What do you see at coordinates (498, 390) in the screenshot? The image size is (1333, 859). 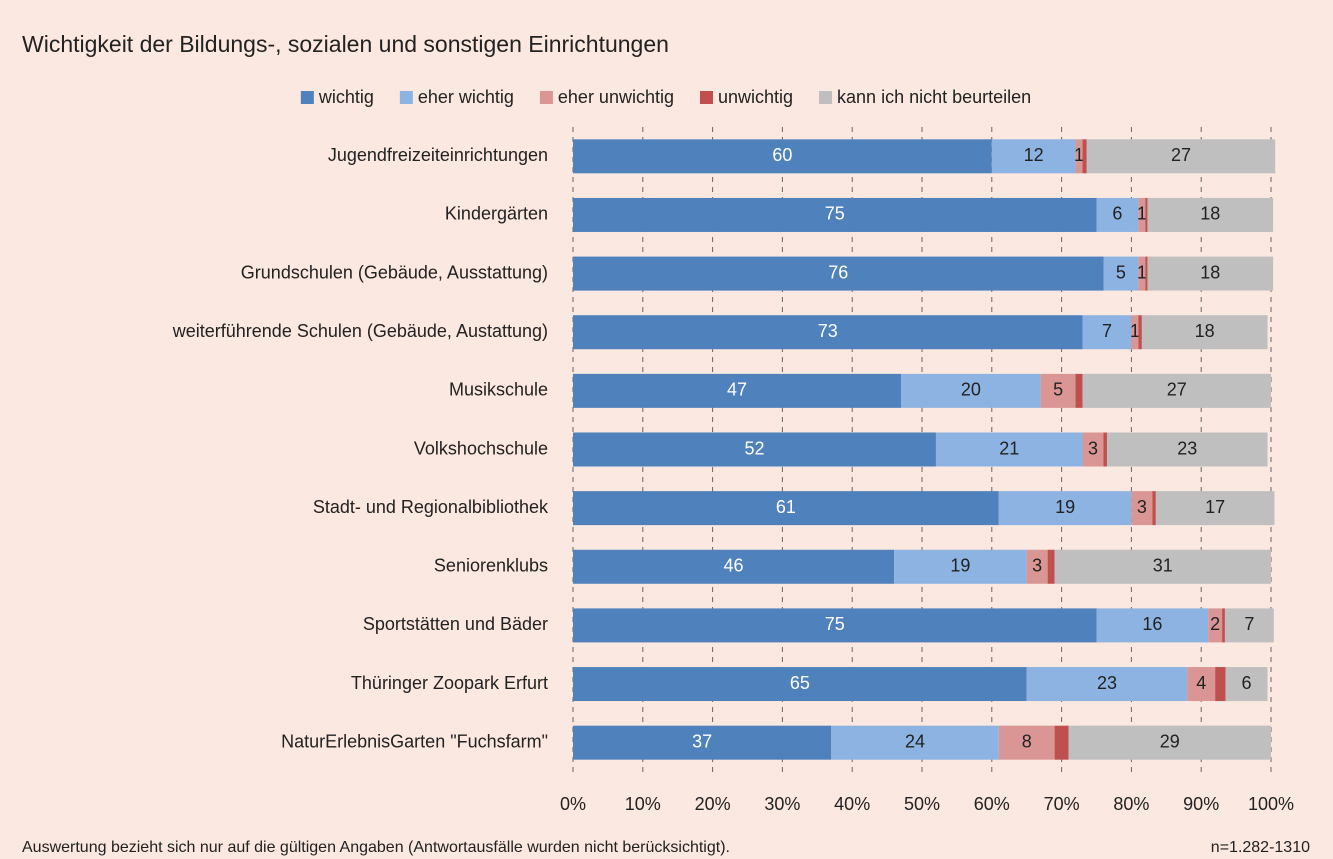 I see `y-tick-label: Musikschule` at bounding box center [498, 390].